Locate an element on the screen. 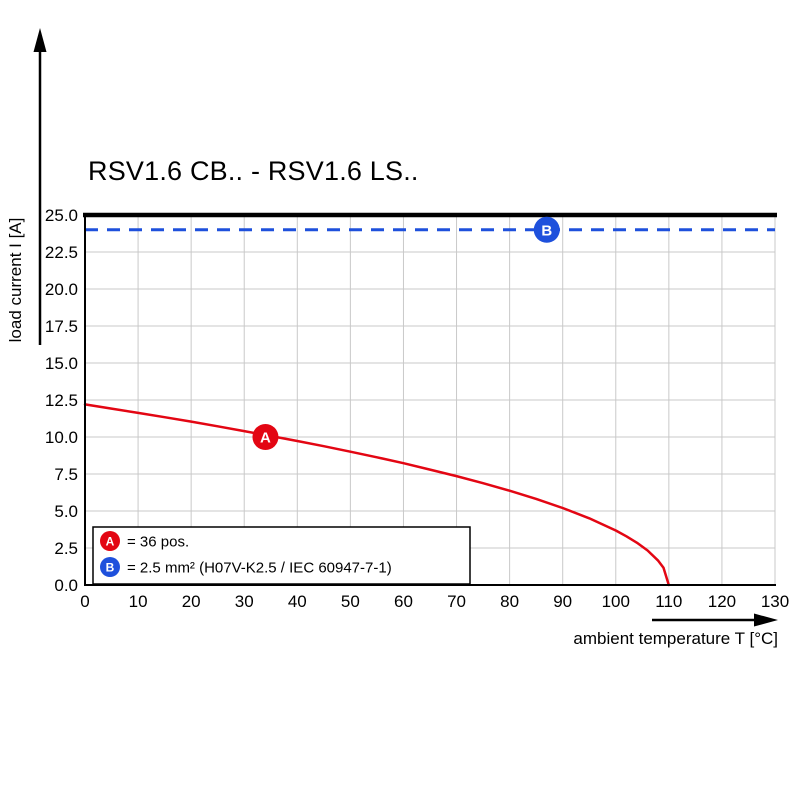  x-axis-label: ambient temperature T [°C] is located at coordinates (675, 638).